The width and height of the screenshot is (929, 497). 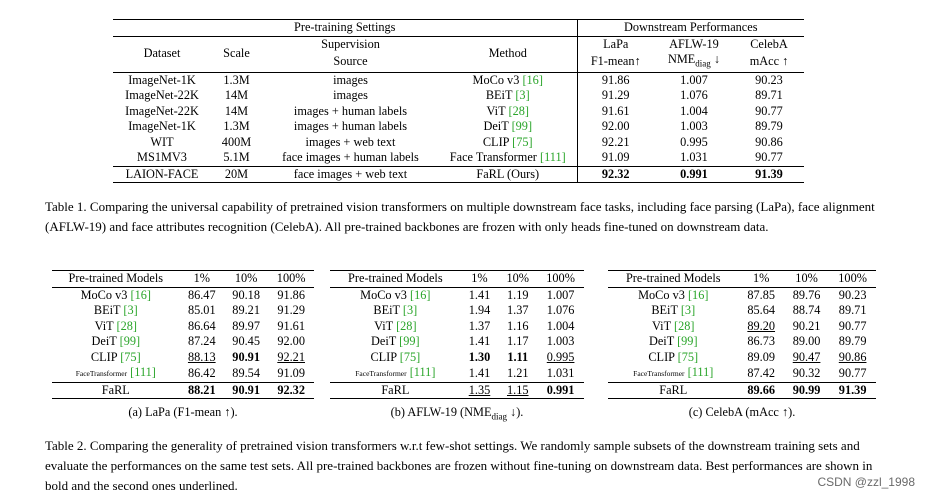 I want to click on cell-aflw: 1.076, so click(x=694, y=95).